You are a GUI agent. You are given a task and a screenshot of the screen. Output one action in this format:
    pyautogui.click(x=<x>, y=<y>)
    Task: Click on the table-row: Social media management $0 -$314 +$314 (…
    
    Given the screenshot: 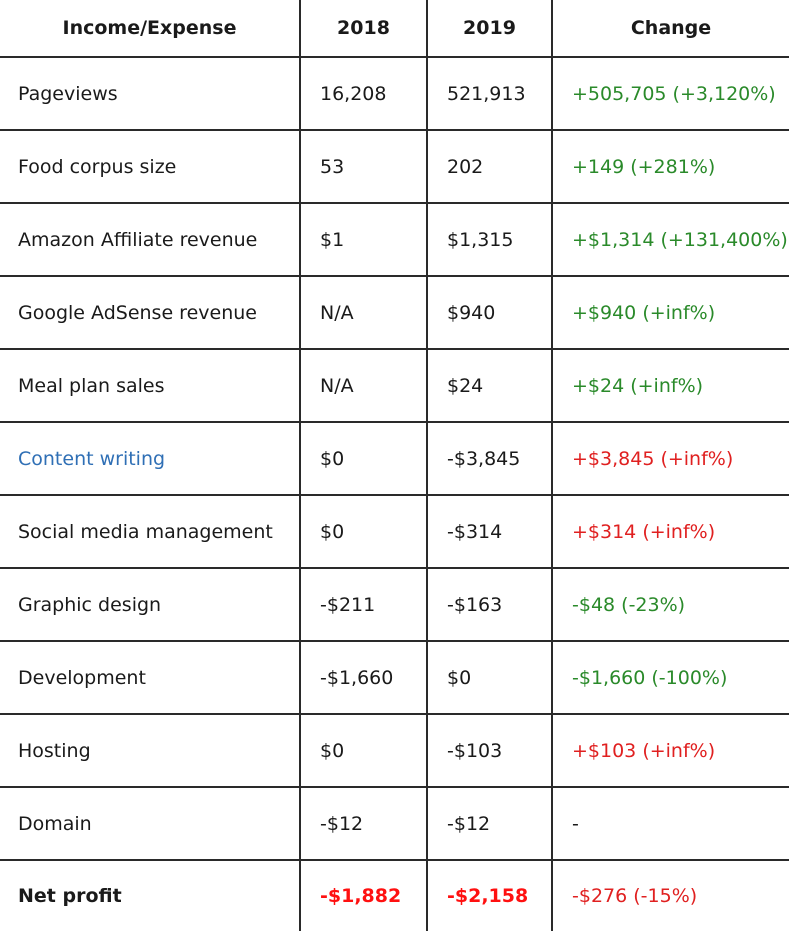 What is the action you would take?
    pyautogui.click(x=394, y=532)
    